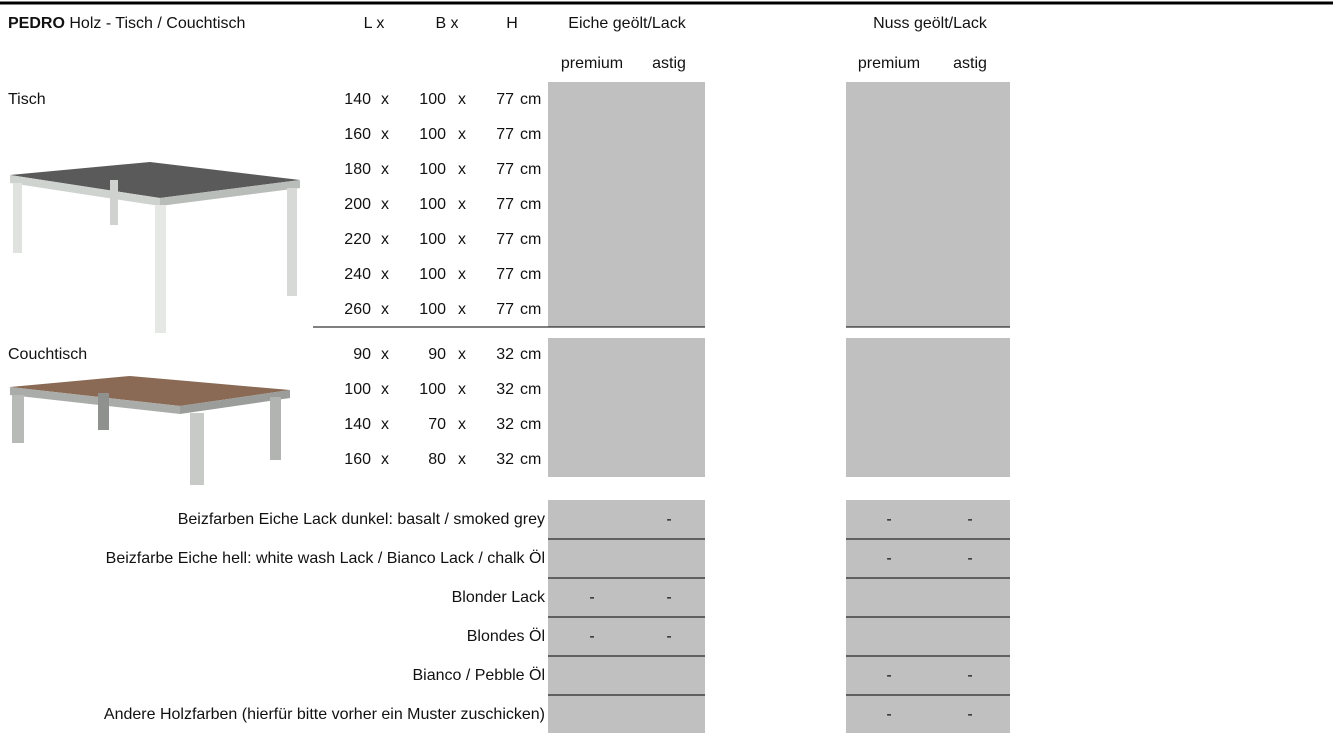 The width and height of the screenshot is (1333, 738). I want to click on length: 90, so click(362, 354).